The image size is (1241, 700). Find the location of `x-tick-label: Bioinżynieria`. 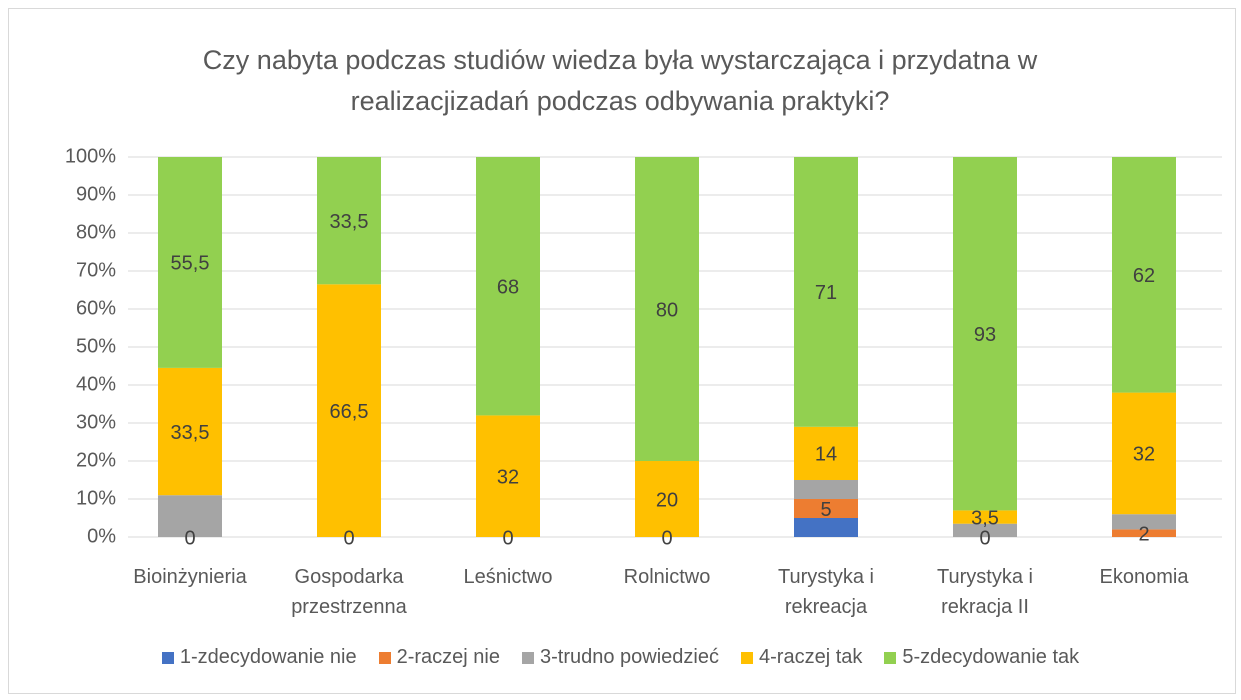

x-tick-label: Bioinżynieria is located at coordinates (190, 577).